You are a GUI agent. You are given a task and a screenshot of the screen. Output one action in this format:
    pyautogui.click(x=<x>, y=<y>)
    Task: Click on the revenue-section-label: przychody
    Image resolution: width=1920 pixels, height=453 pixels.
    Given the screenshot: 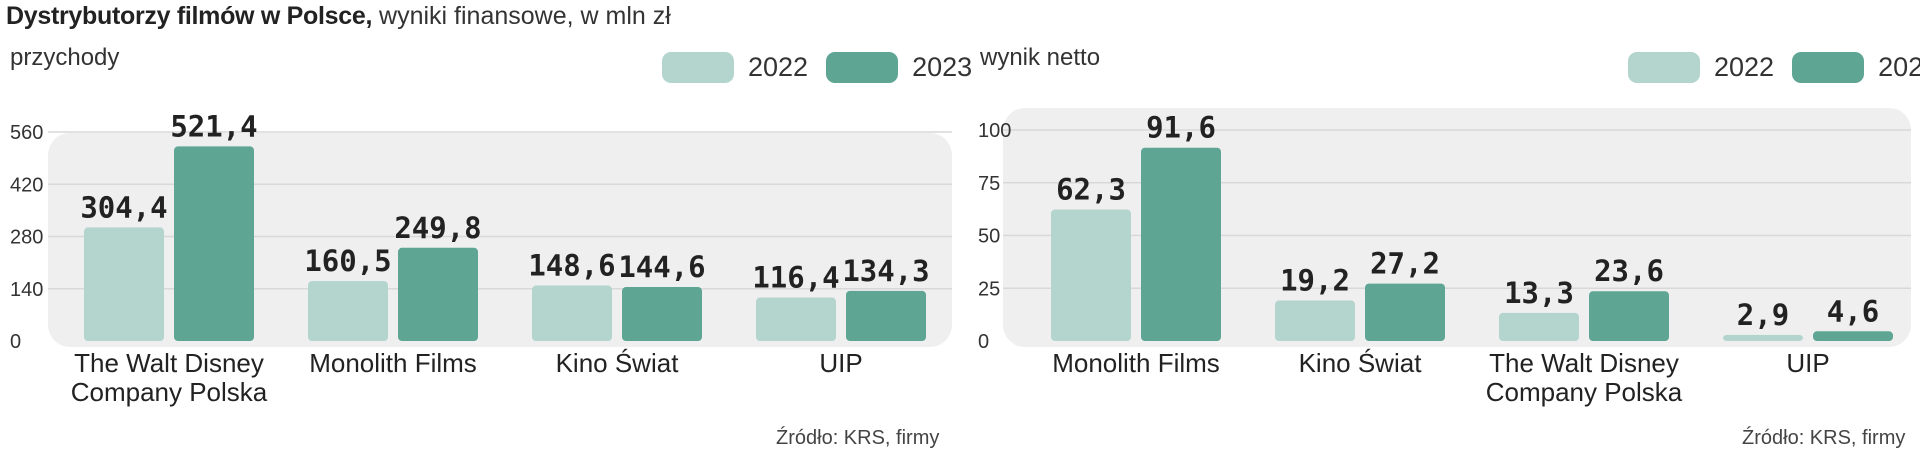 What is the action you would take?
    pyautogui.click(x=65, y=57)
    